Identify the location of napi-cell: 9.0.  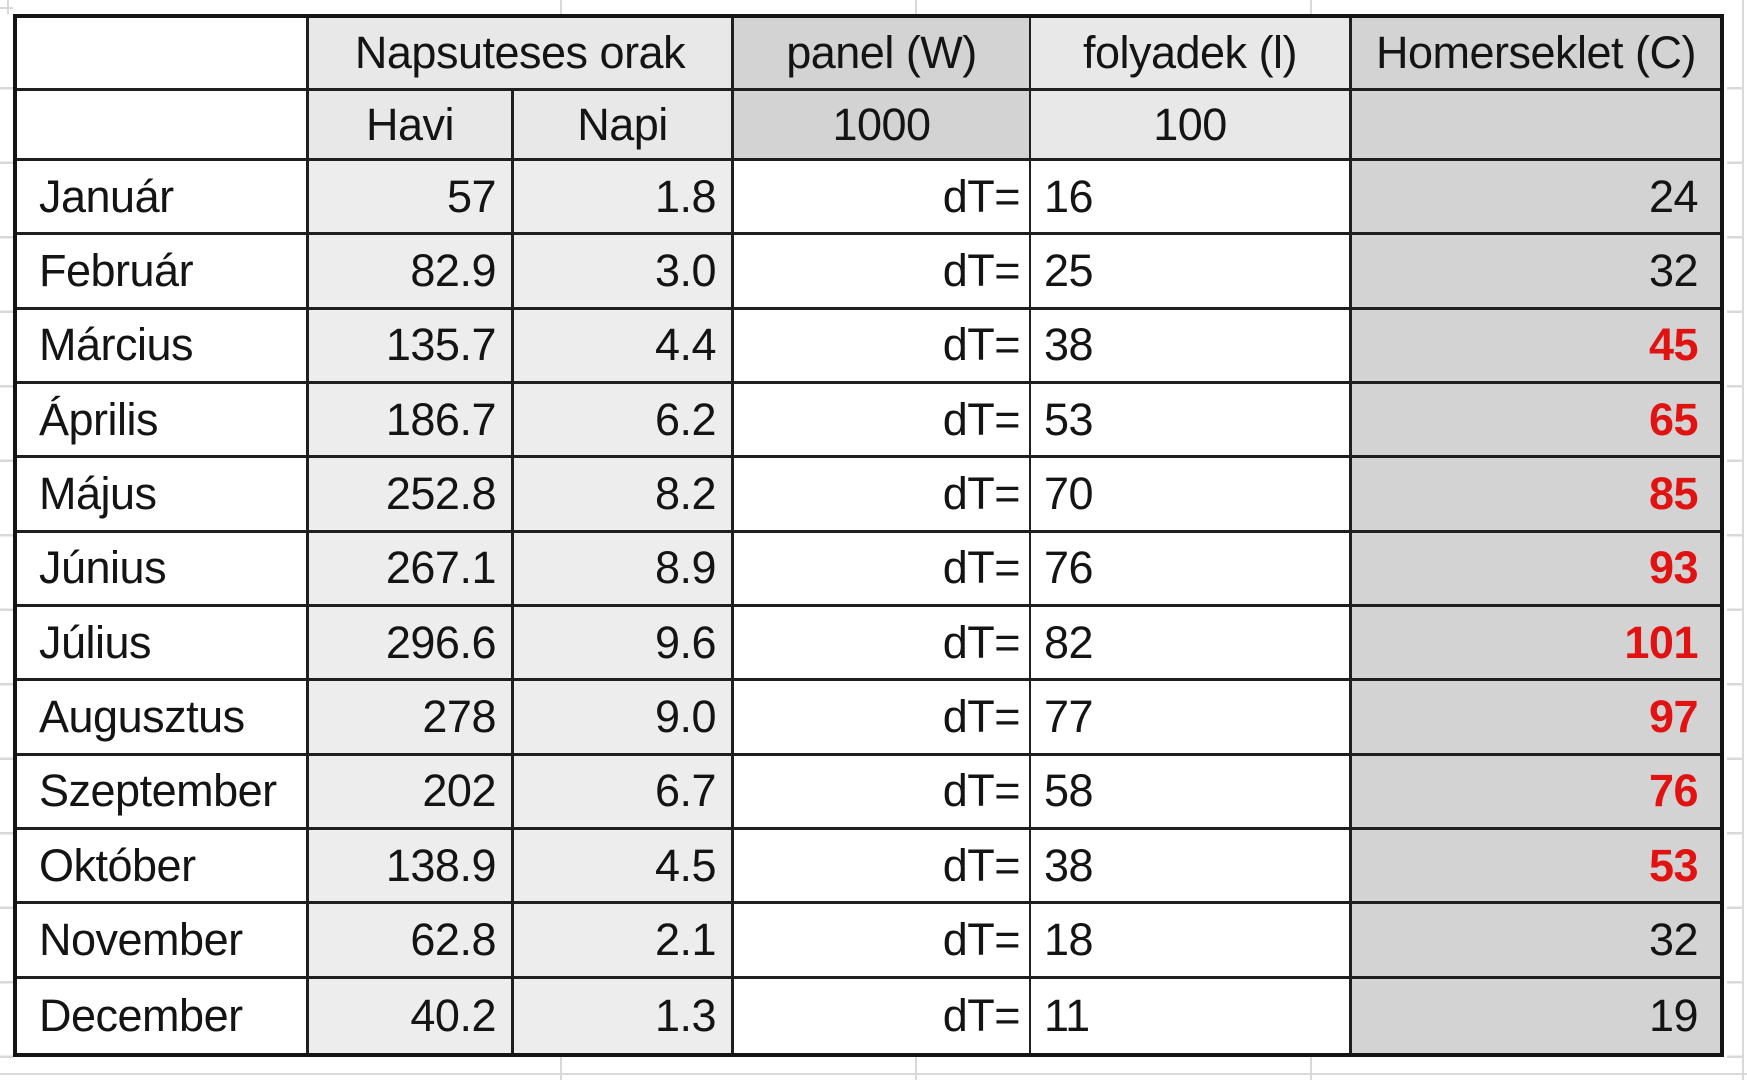
(624, 718).